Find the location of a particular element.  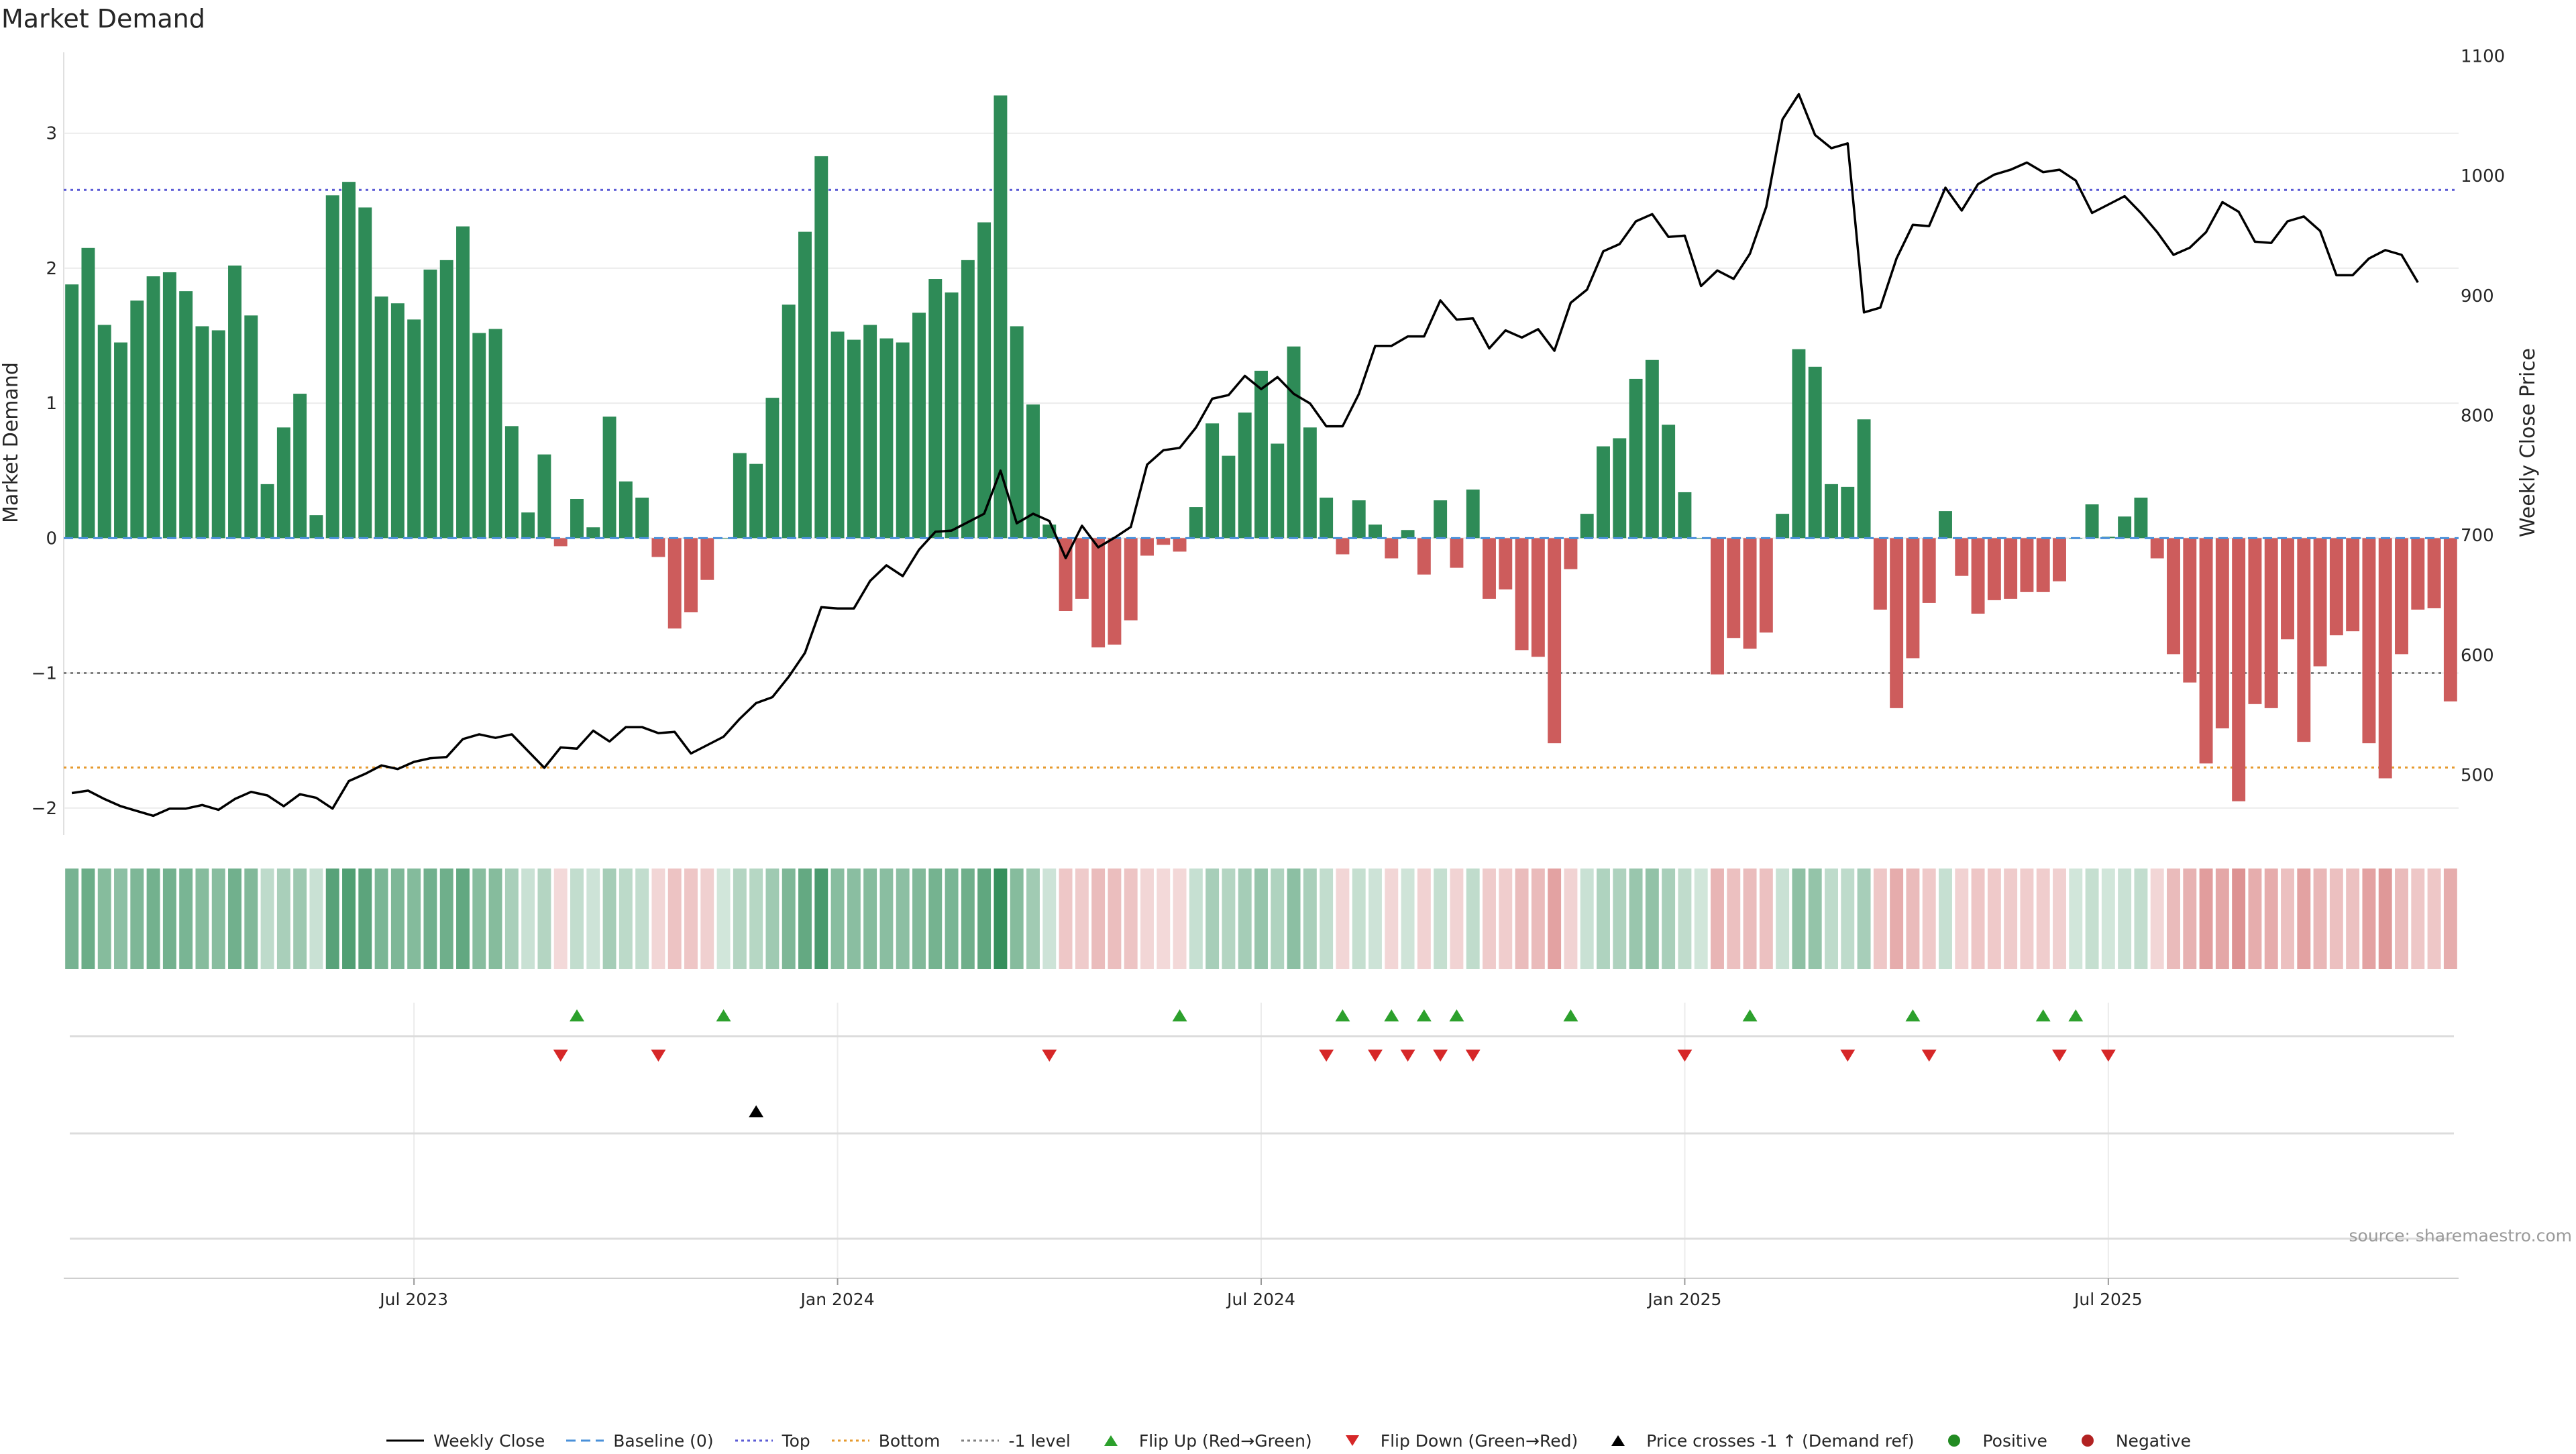

y-left-tick-label: 3 is located at coordinates (51, 134).